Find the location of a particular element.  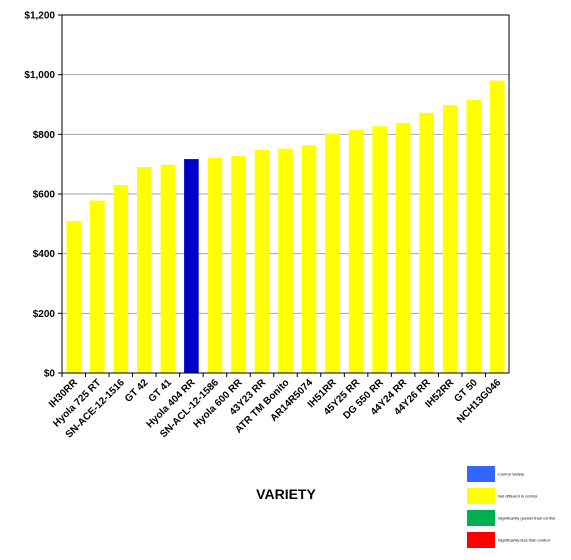

legend-label-less: Significantly less than control is located at coordinates (524, 540).